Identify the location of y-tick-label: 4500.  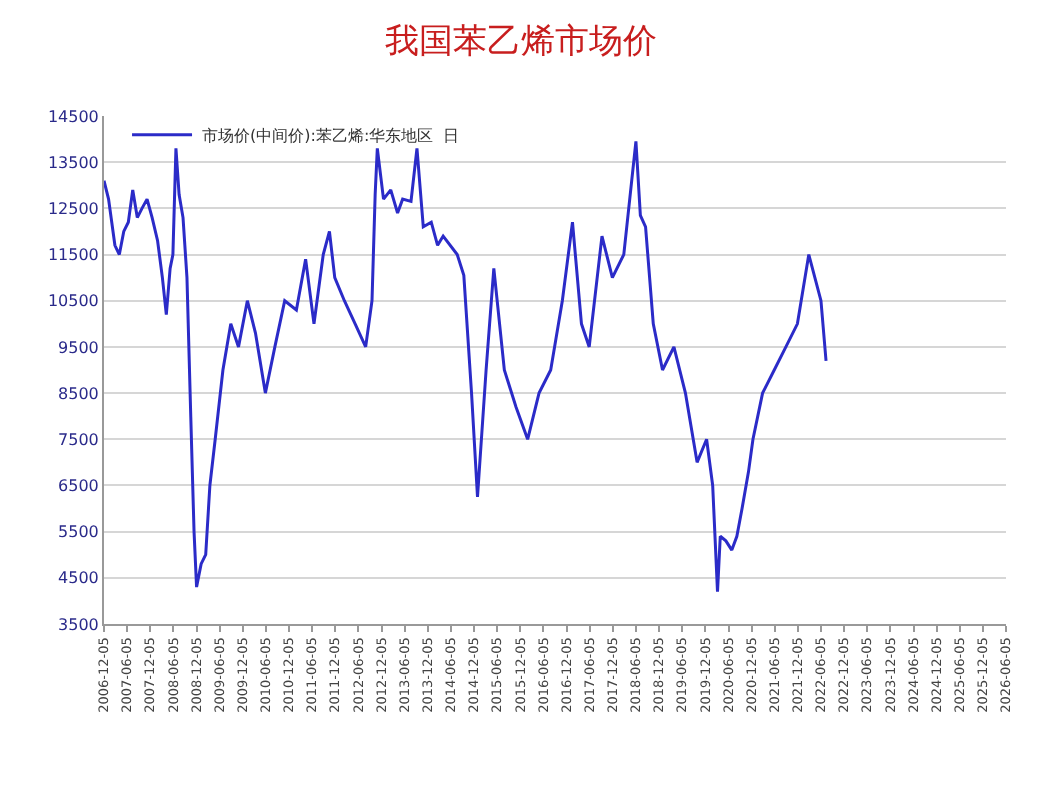
(78, 578).